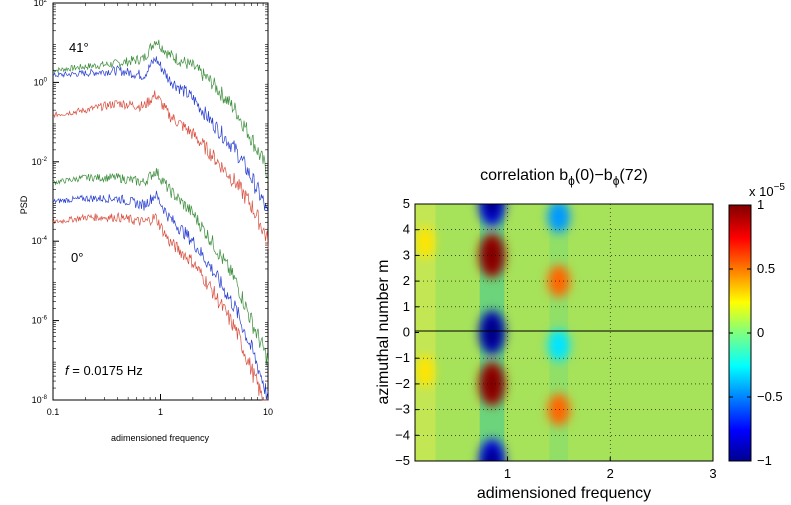  I want to click on colorbar-multiplier-base: x 10, so click(761, 191).